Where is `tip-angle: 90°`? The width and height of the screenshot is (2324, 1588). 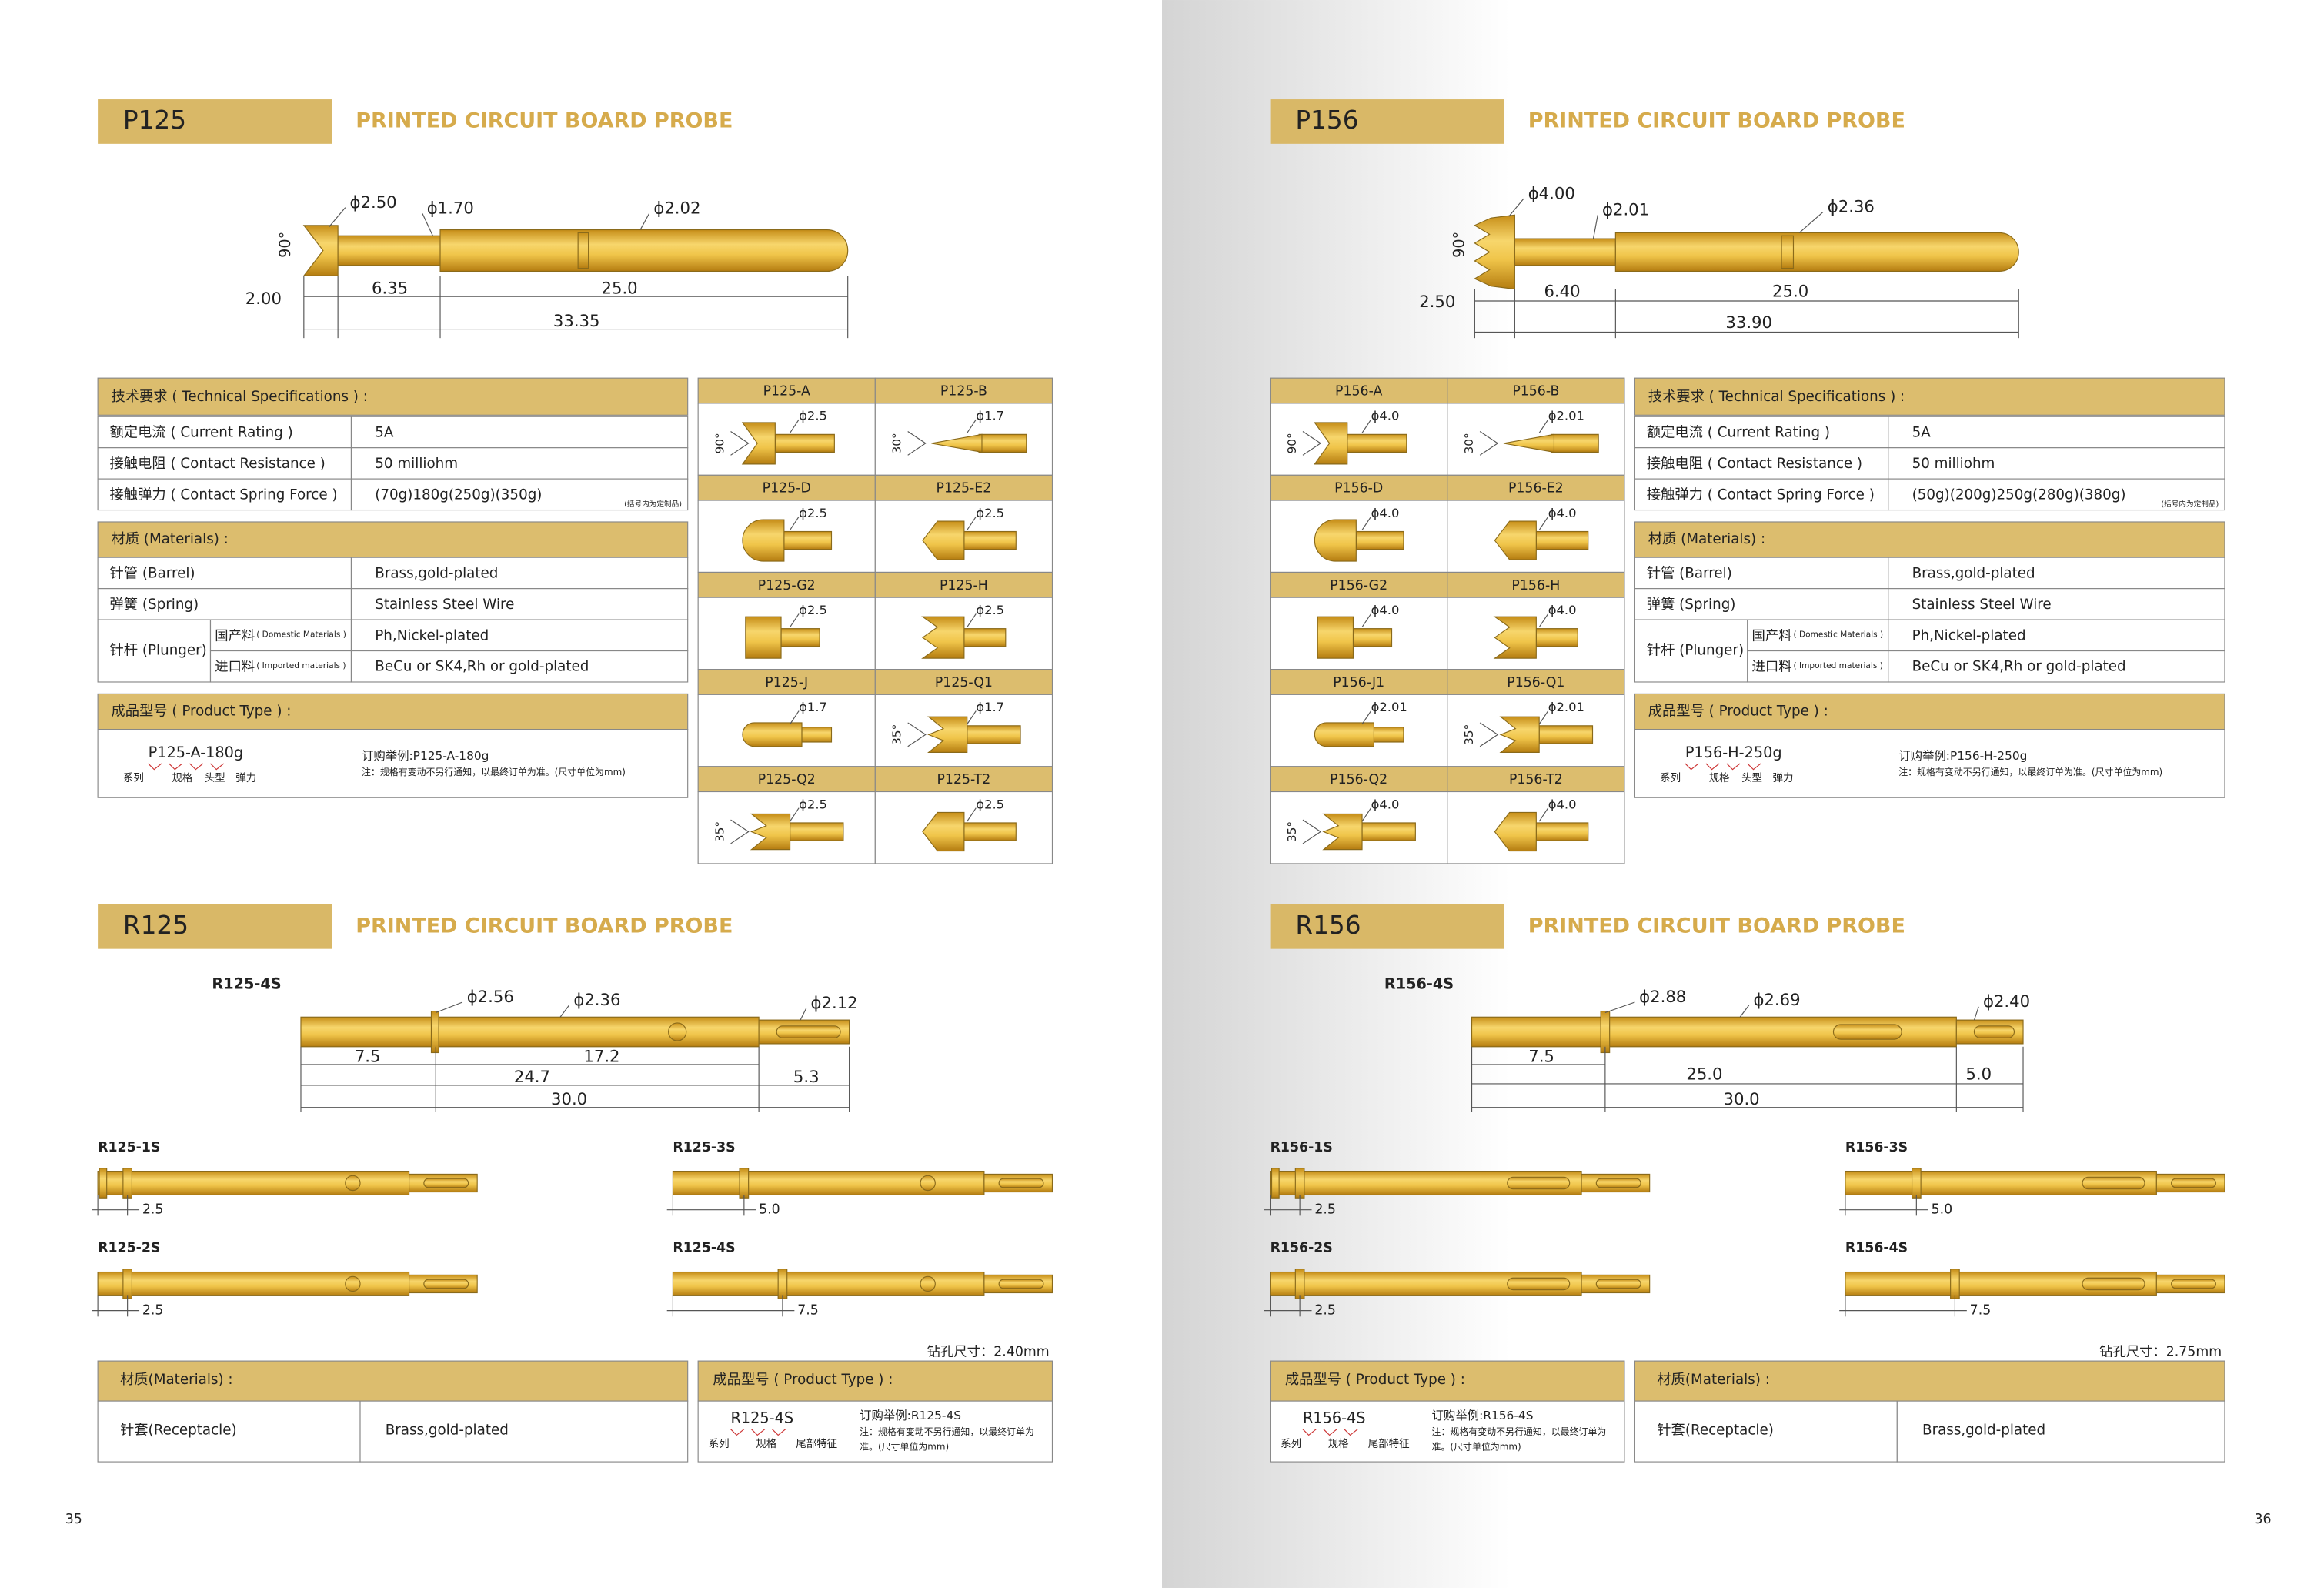 tip-angle: 90° is located at coordinates (720, 443).